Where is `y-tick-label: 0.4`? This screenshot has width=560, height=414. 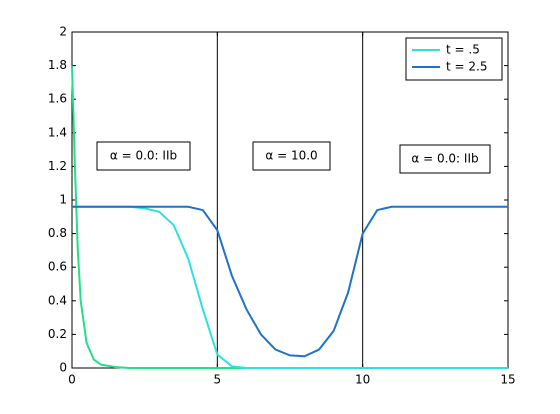 y-tick-label: 0.4 is located at coordinates (57, 300).